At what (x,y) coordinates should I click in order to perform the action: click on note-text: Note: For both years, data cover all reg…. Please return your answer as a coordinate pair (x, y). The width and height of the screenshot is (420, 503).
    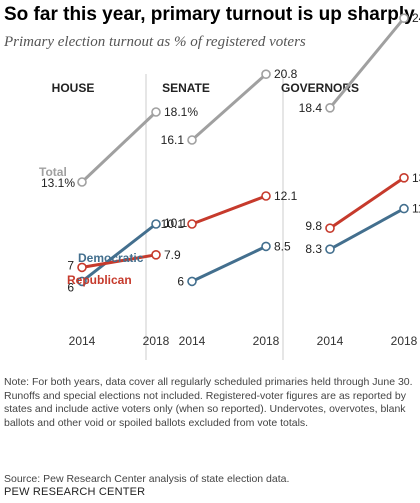
    Looking at the image, I should click on (208, 402).